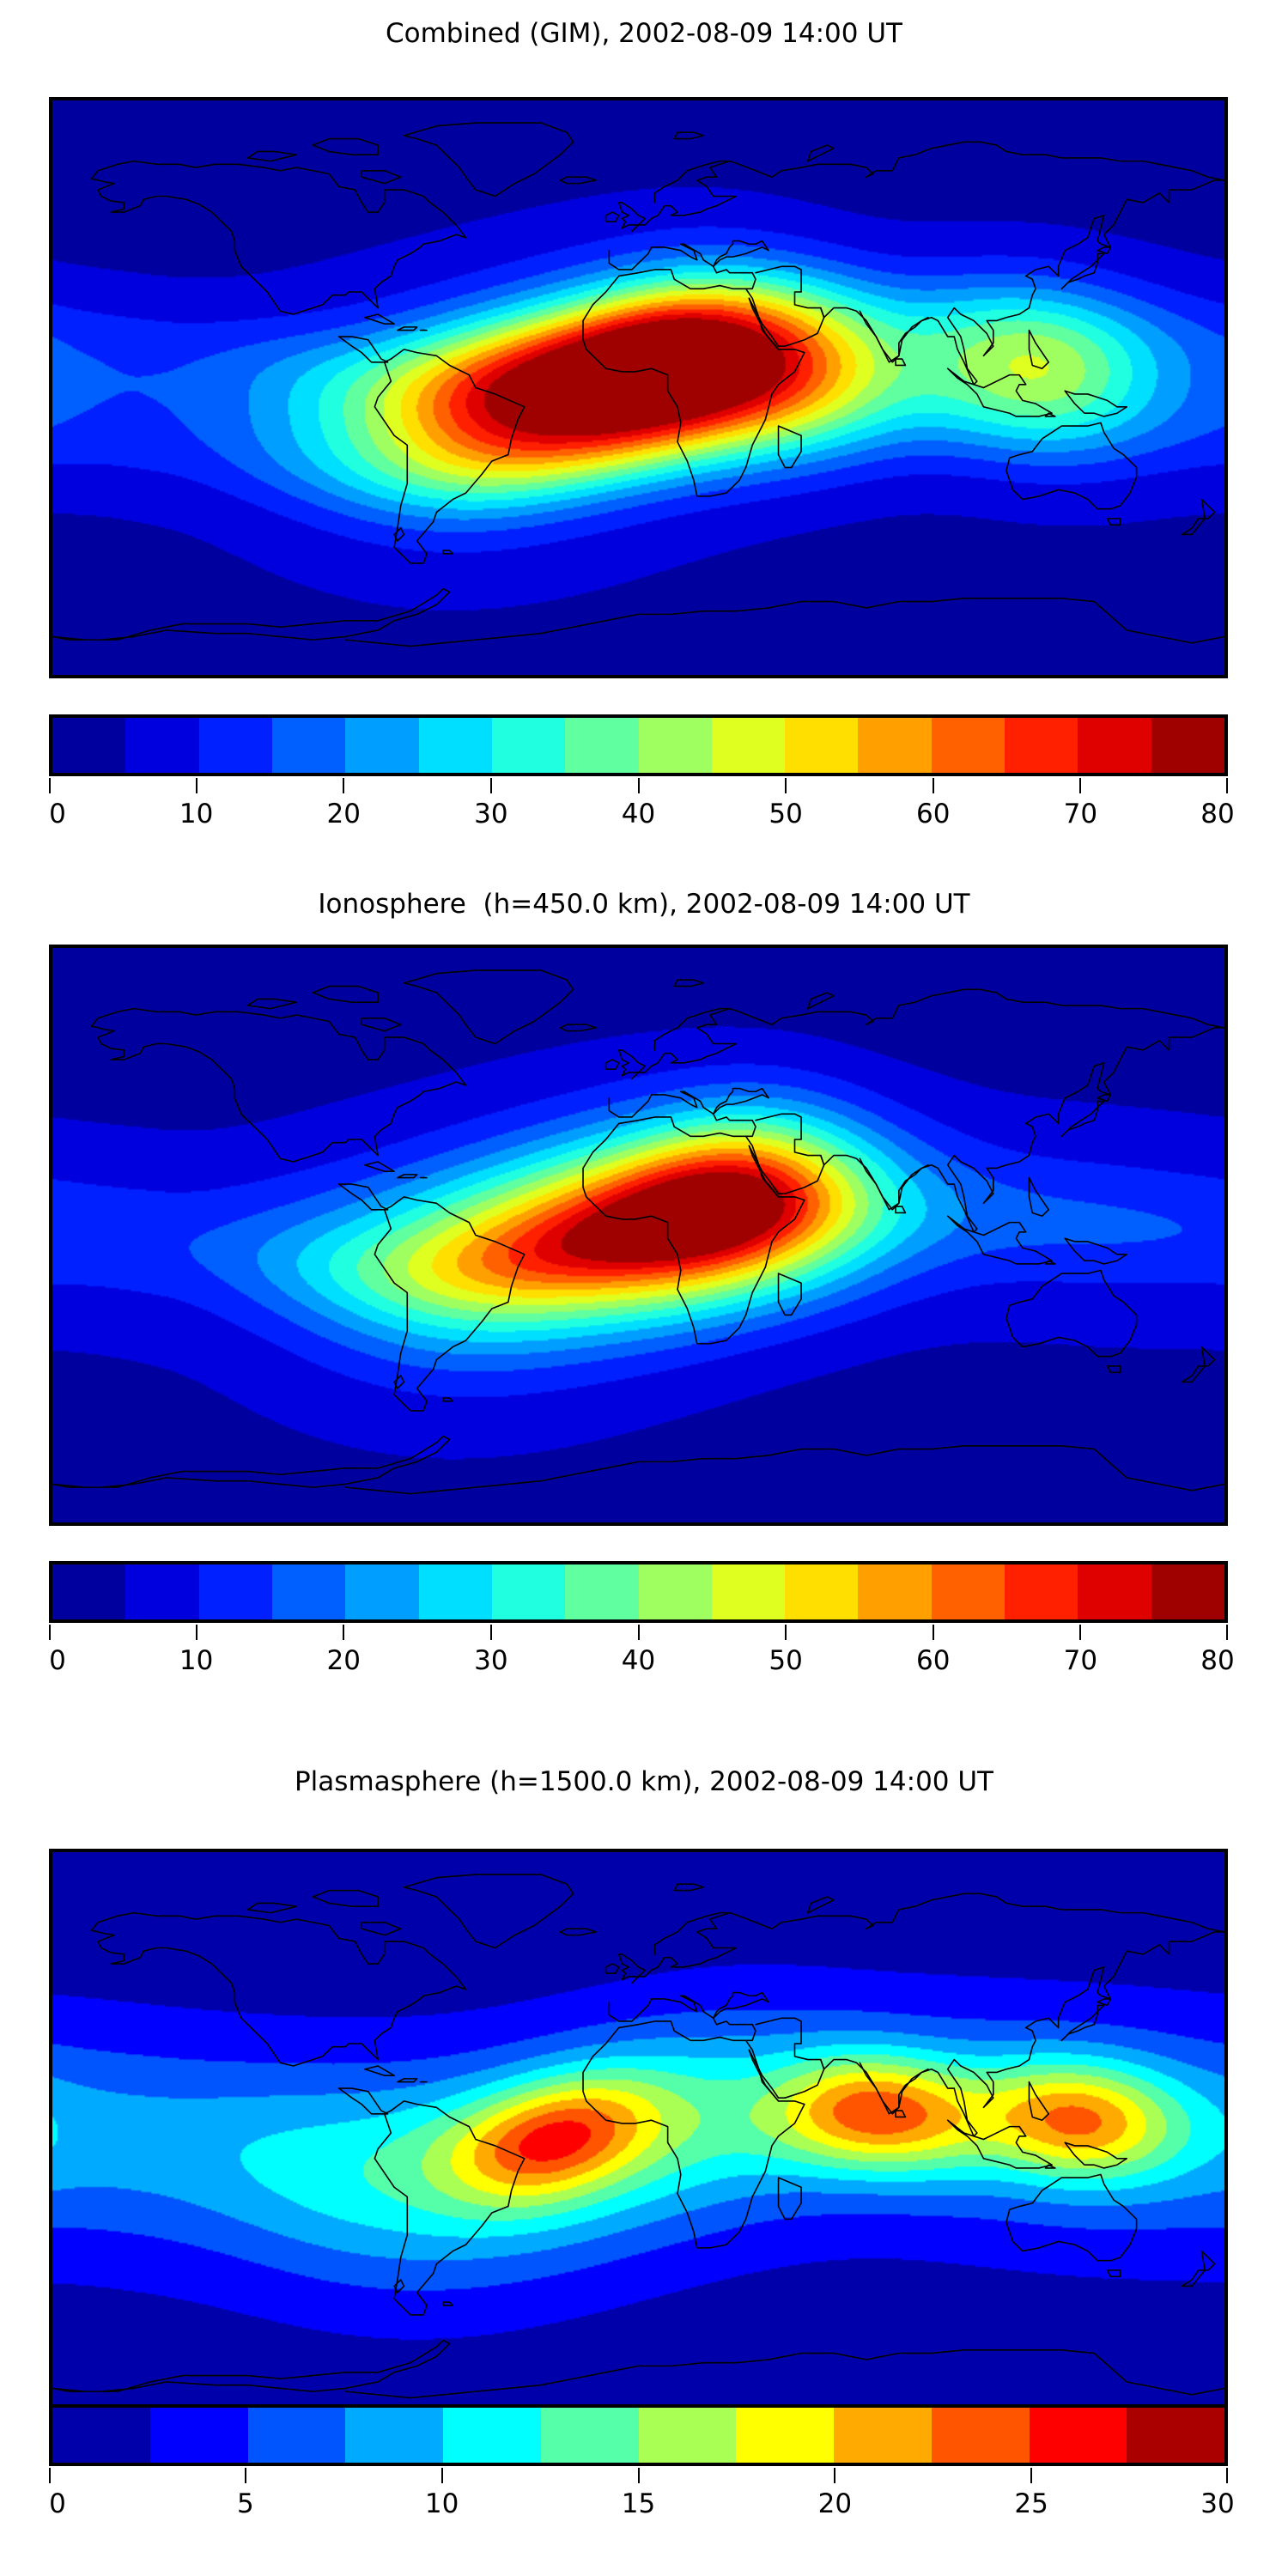 The height and width of the screenshot is (2576, 1288). I want to click on colorbar-plasmasphere, so click(638, 2435).